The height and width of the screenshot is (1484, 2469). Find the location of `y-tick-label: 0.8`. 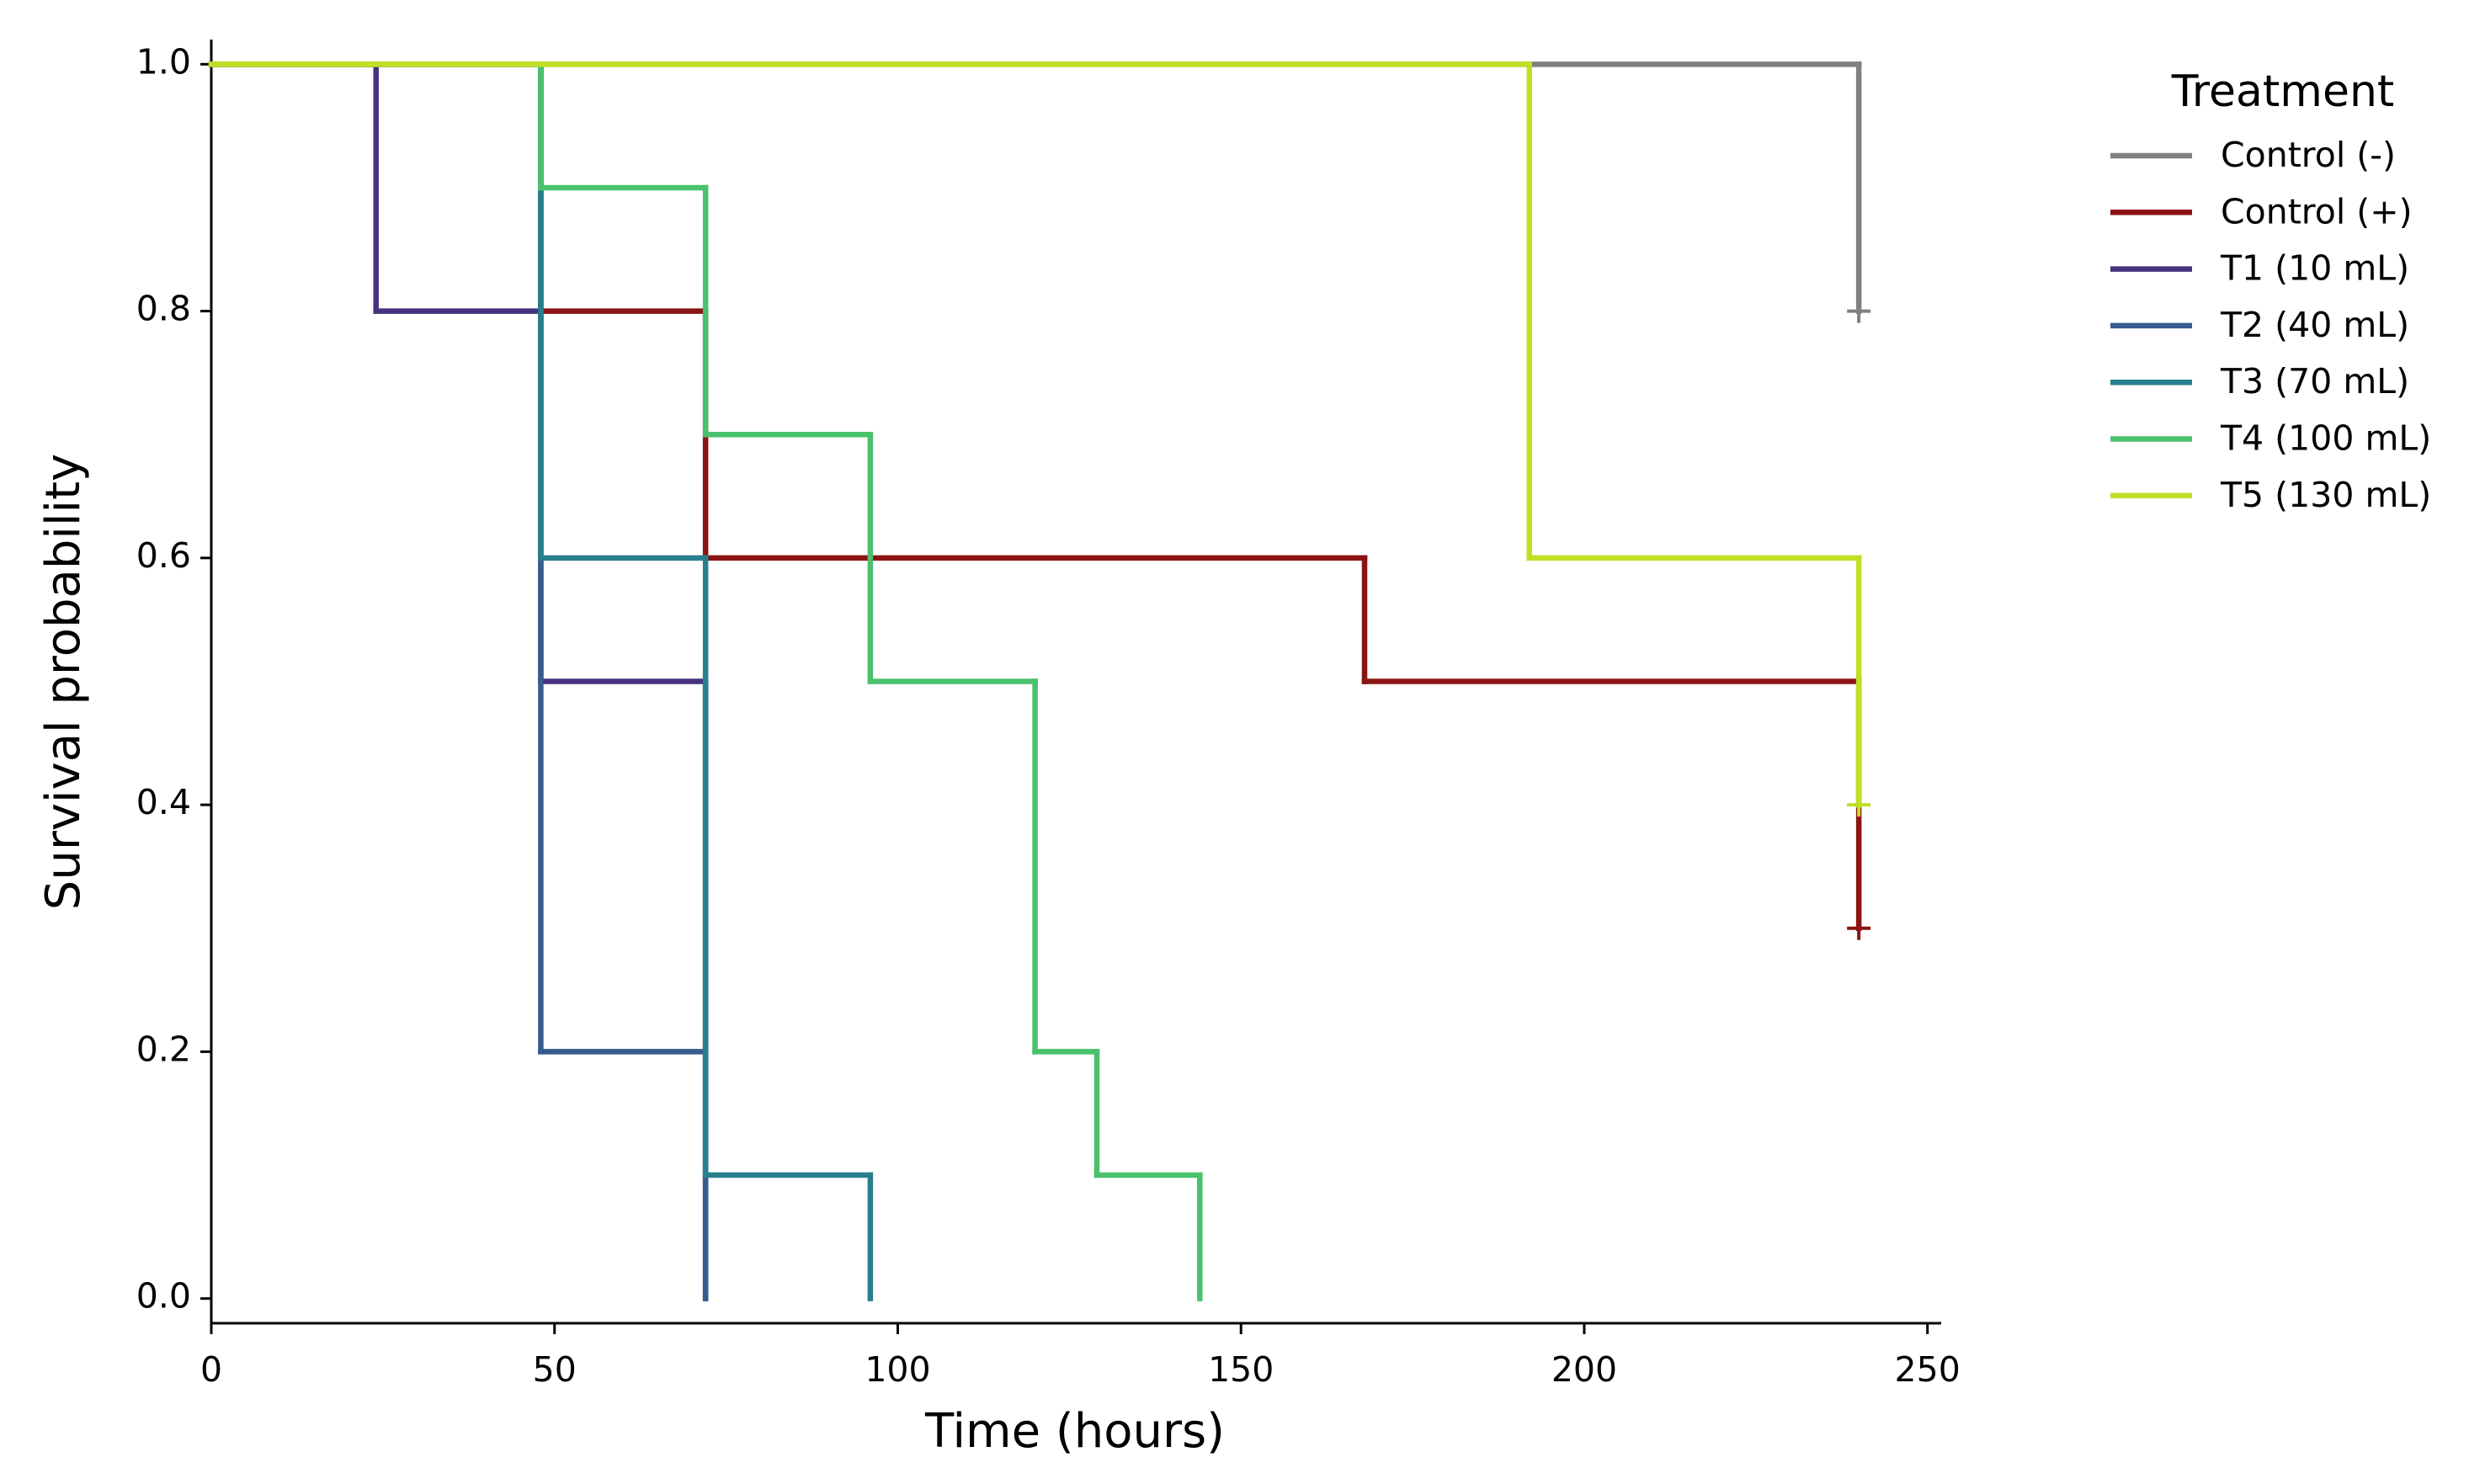

y-tick-label: 0.8 is located at coordinates (163, 309).